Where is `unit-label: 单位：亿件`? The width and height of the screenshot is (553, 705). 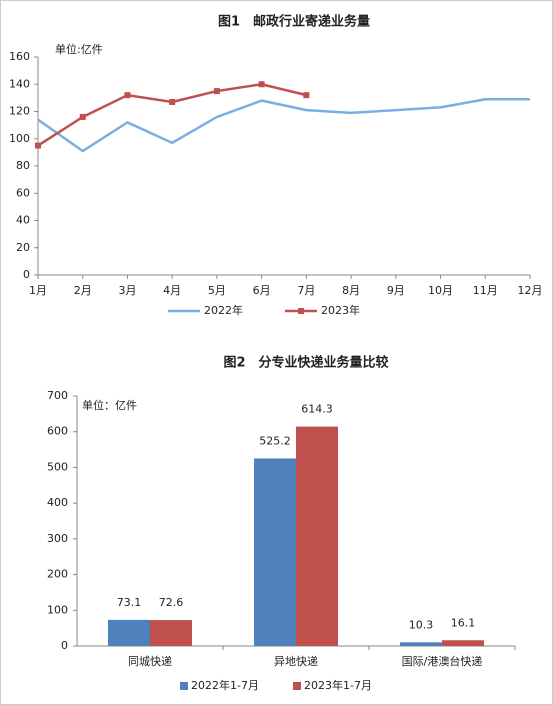
unit-label: 单位：亿件 is located at coordinates (109, 405).